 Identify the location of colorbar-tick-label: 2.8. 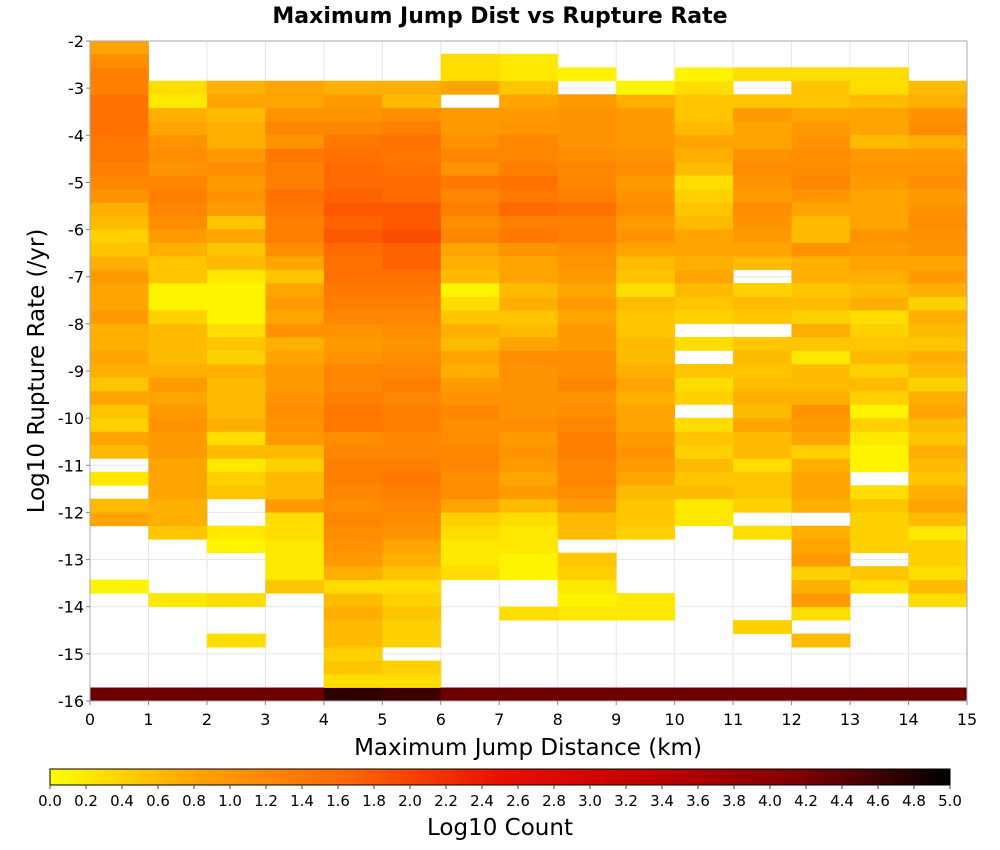
(554, 801).